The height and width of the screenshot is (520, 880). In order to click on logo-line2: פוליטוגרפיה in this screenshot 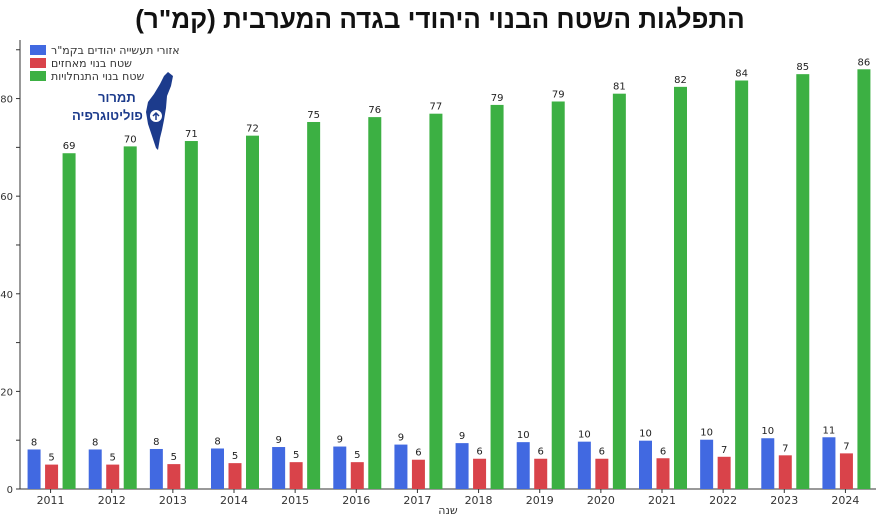, I will do `click(107, 115)`.